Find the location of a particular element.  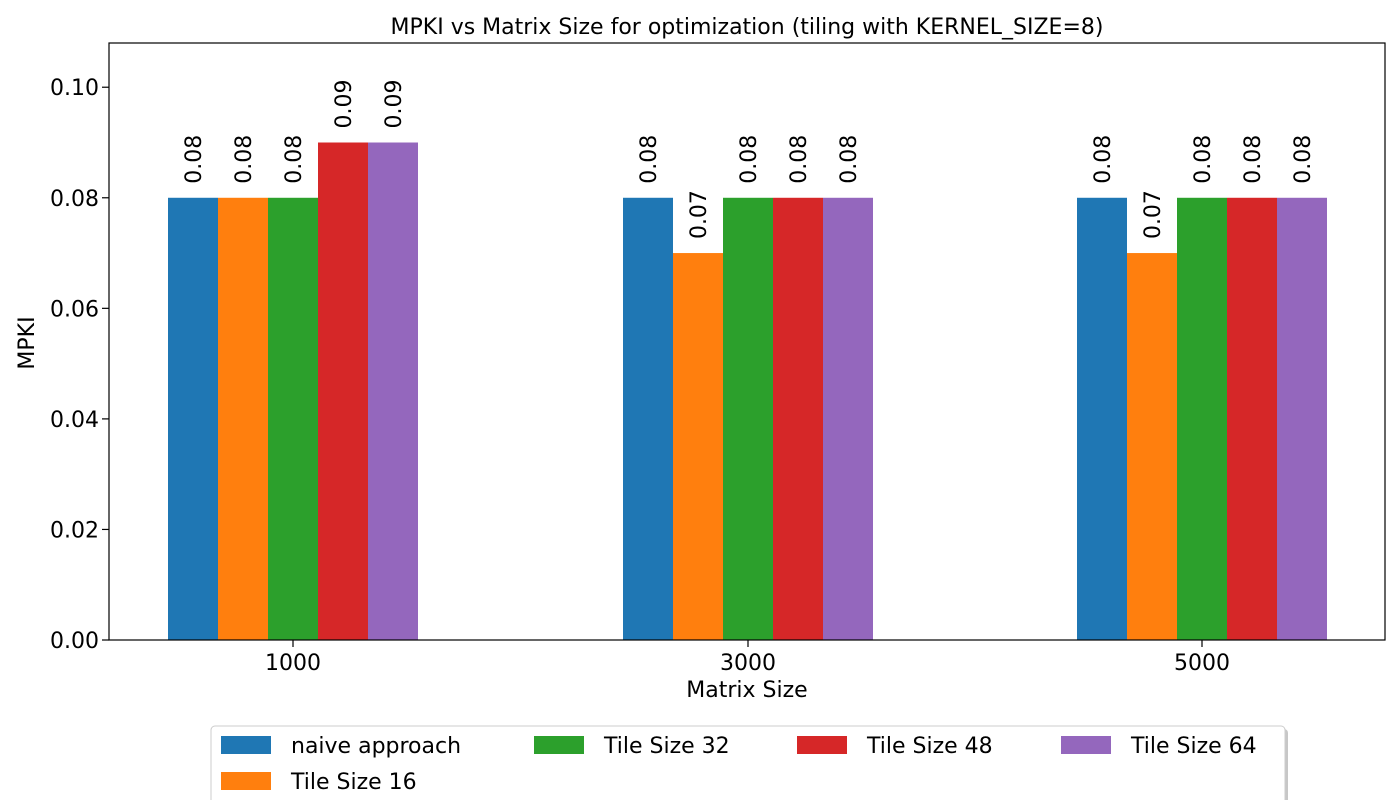

legend-item: Tile Size 16 is located at coordinates (319, 782).